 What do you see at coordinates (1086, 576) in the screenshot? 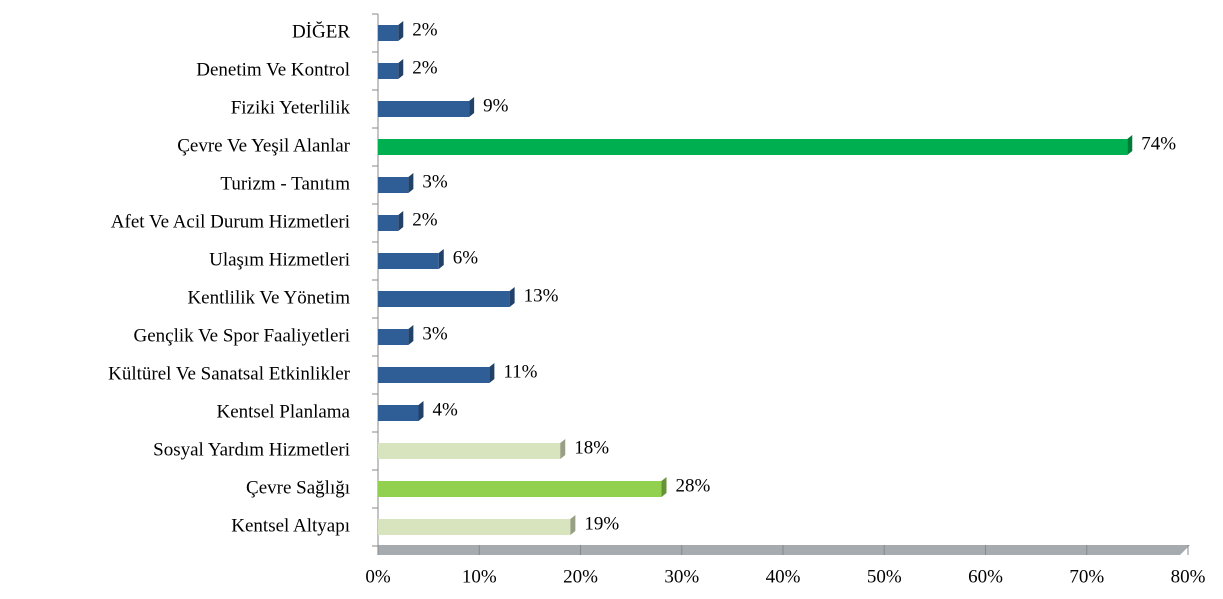
I see `x-tick-label: 70%` at bounding box center [1086, 576].